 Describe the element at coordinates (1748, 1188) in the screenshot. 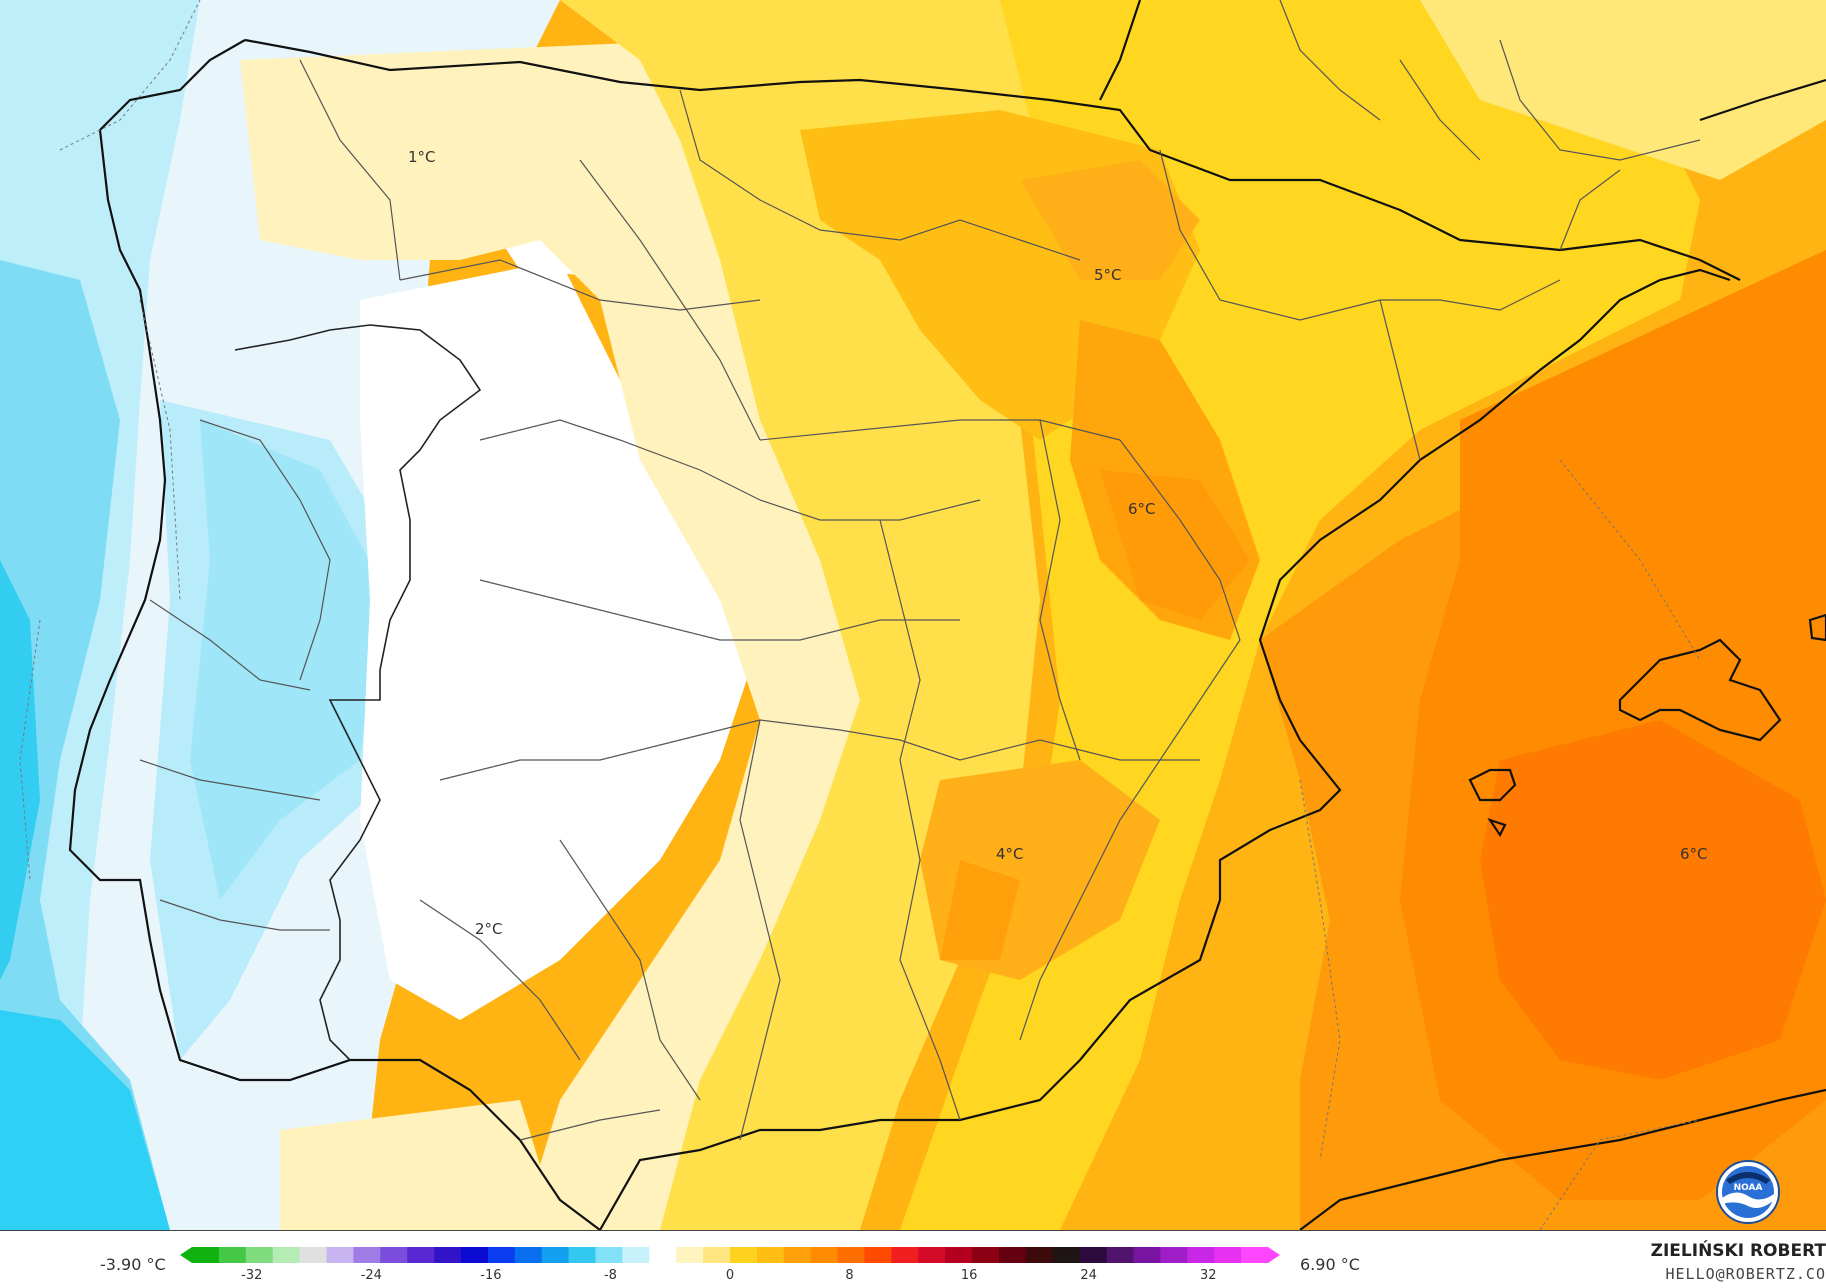

I see `svg-text: NOAA` at that location.